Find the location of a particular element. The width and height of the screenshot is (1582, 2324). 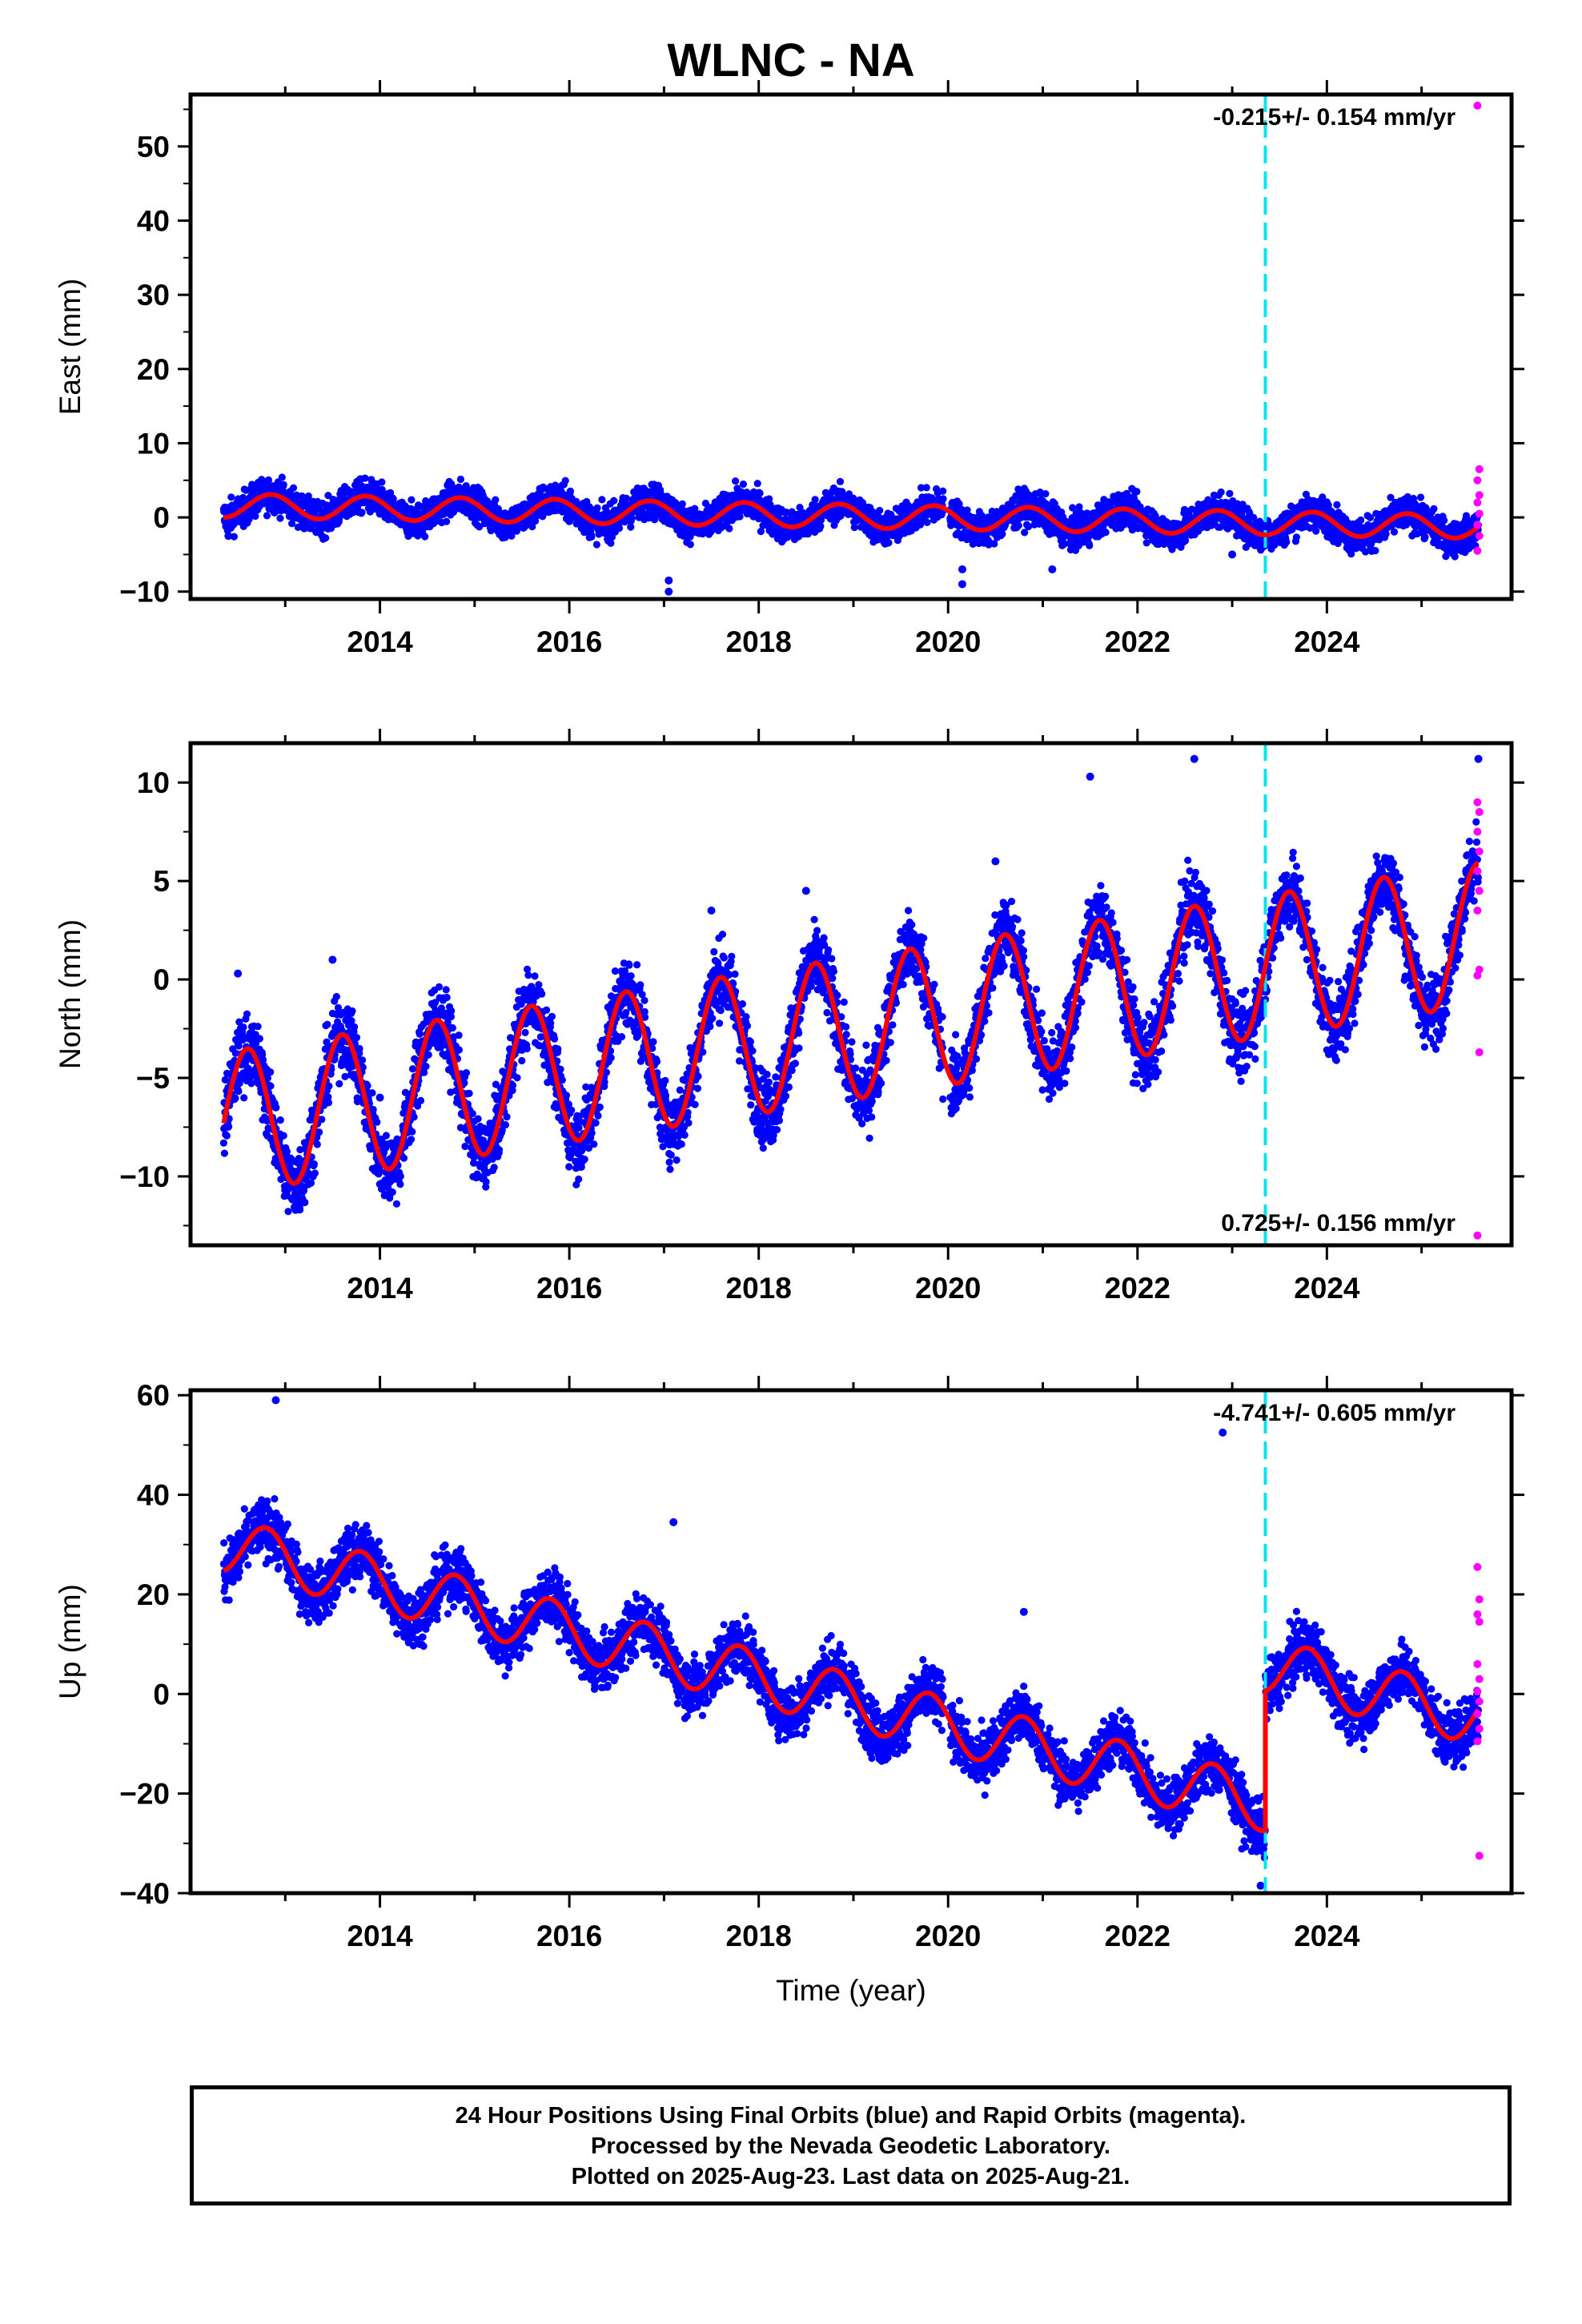

y-tick-label: 30 is located at coordinates (154, 295).